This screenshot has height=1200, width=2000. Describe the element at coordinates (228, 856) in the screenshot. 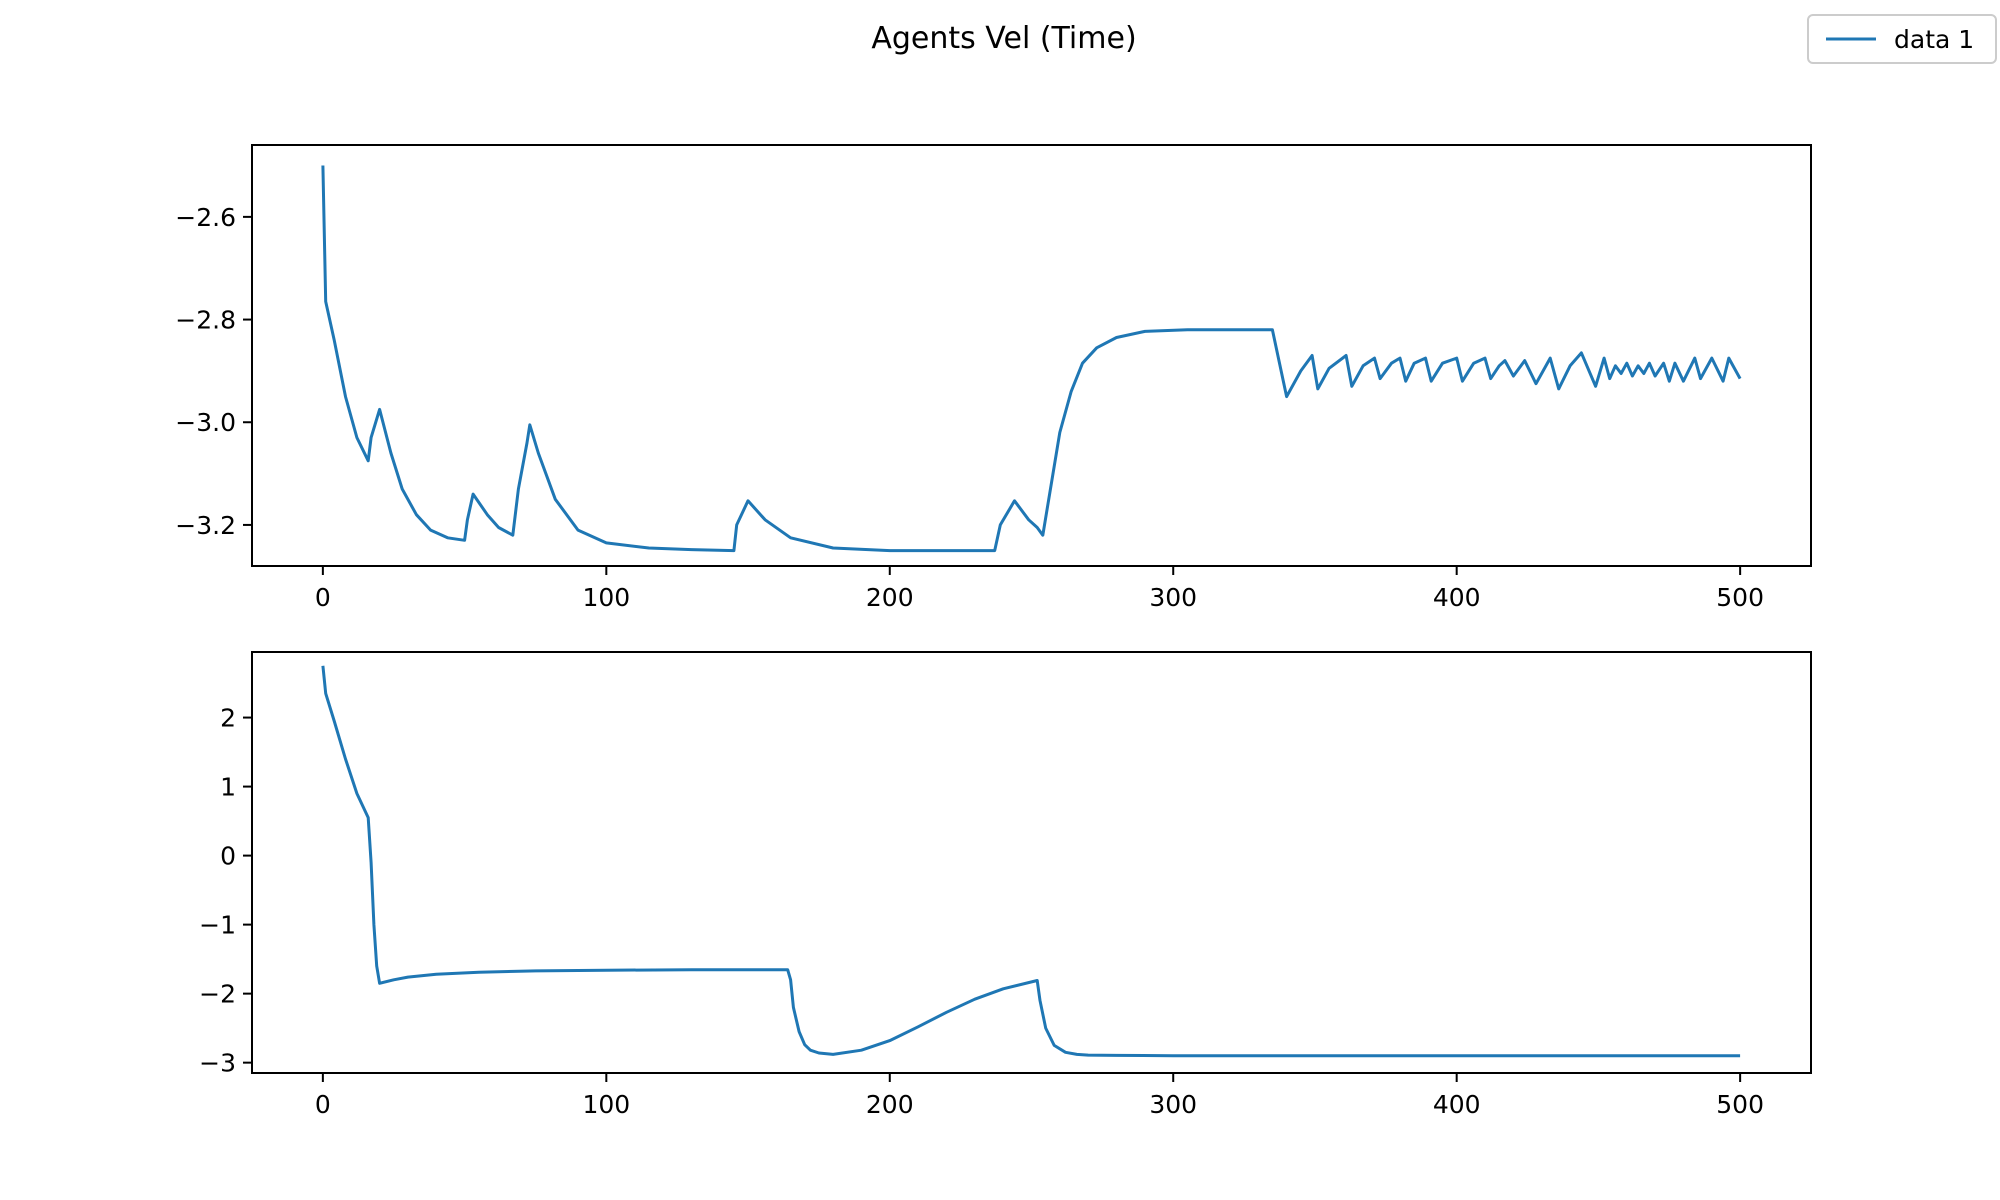

I see `y-tick-label: 0` at that location.